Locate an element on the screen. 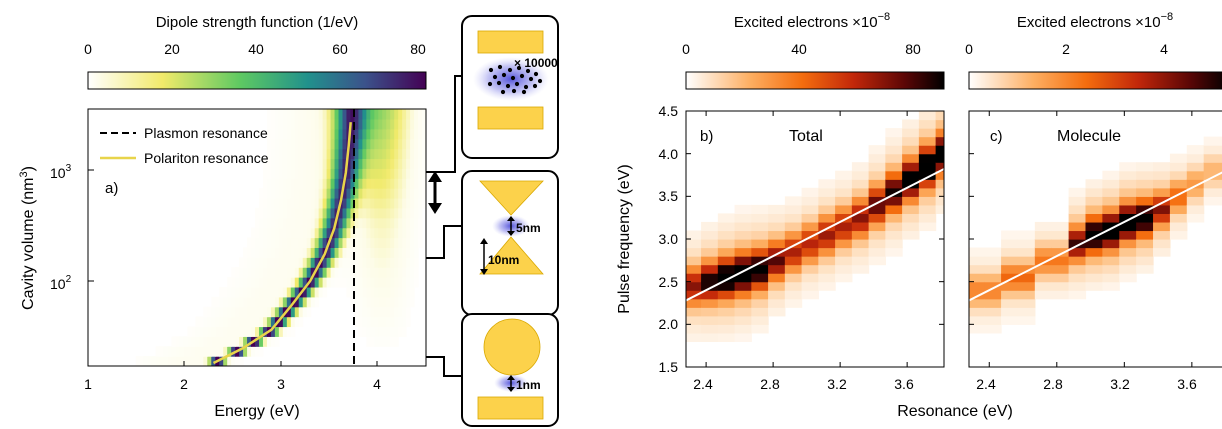 The image size is (1222, 429). x-axis-b: 2.4 2.8 3.2 3.6 is located at coordinates (803, 384).